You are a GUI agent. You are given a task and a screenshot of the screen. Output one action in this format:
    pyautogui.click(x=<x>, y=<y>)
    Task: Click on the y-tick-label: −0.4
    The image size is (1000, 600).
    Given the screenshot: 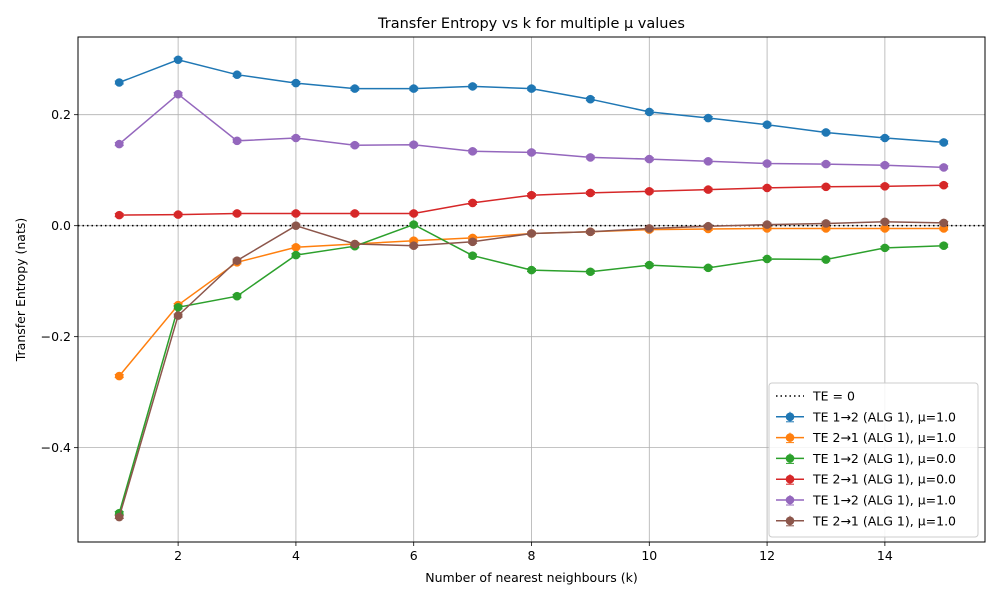 What is the action you would take?
    pyautogui.click(x=56, y=447)
    